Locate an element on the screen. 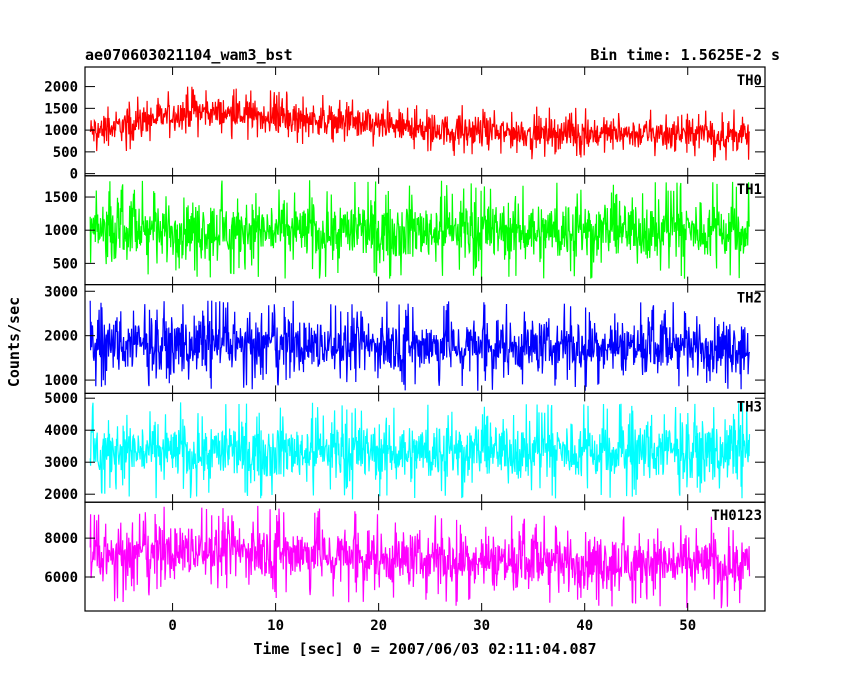 The height and width of the screenshot is (680, 850). series-line-th0123 is located at coordinates (420, 557).